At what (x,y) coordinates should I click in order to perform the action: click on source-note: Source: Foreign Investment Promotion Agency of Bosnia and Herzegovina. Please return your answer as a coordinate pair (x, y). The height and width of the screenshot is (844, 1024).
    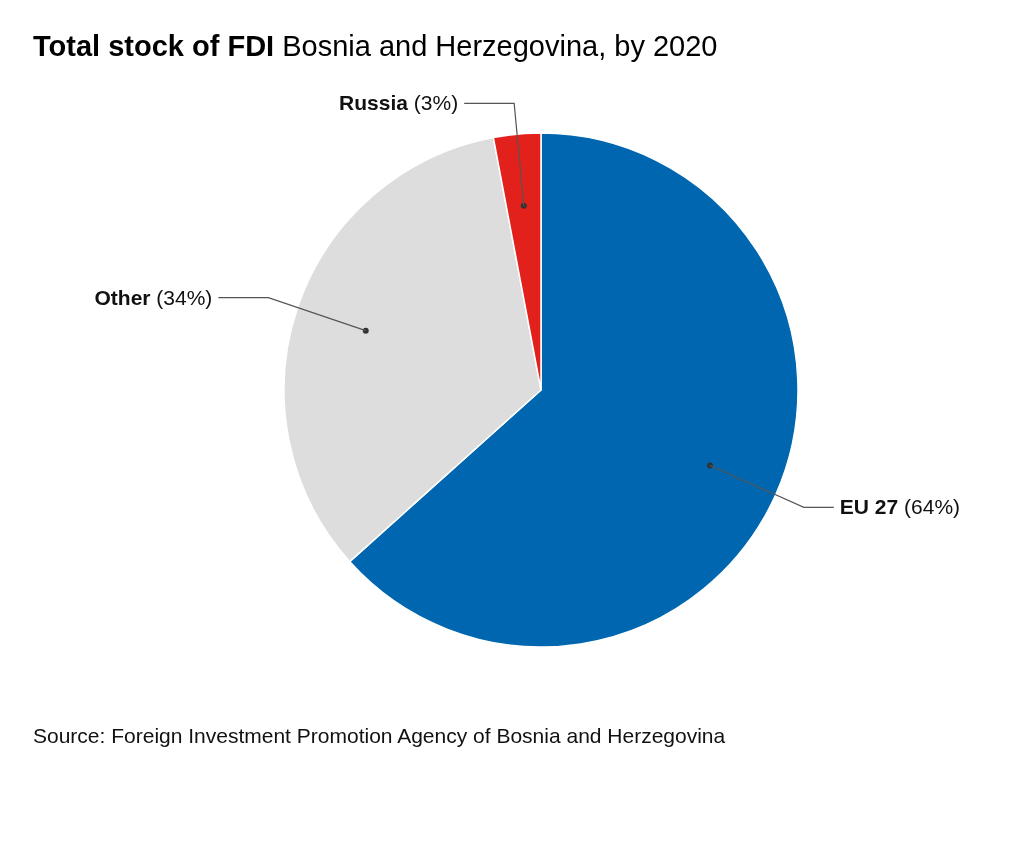
    Looking at the image, I should click on (379, 735).